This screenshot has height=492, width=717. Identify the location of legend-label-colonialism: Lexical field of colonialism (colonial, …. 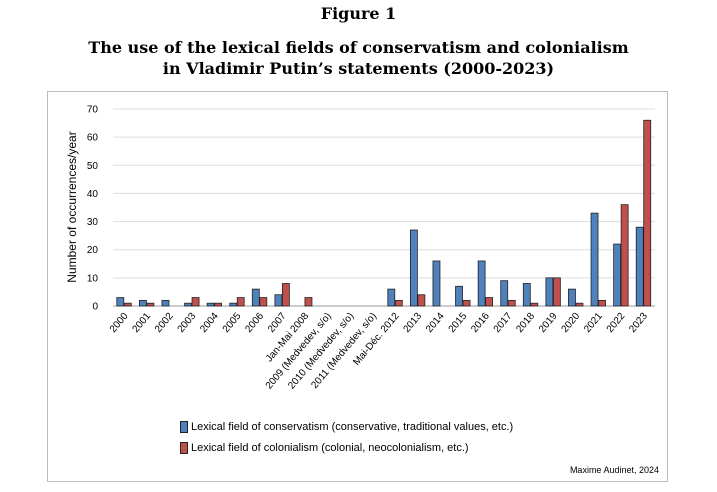
(330, 448).